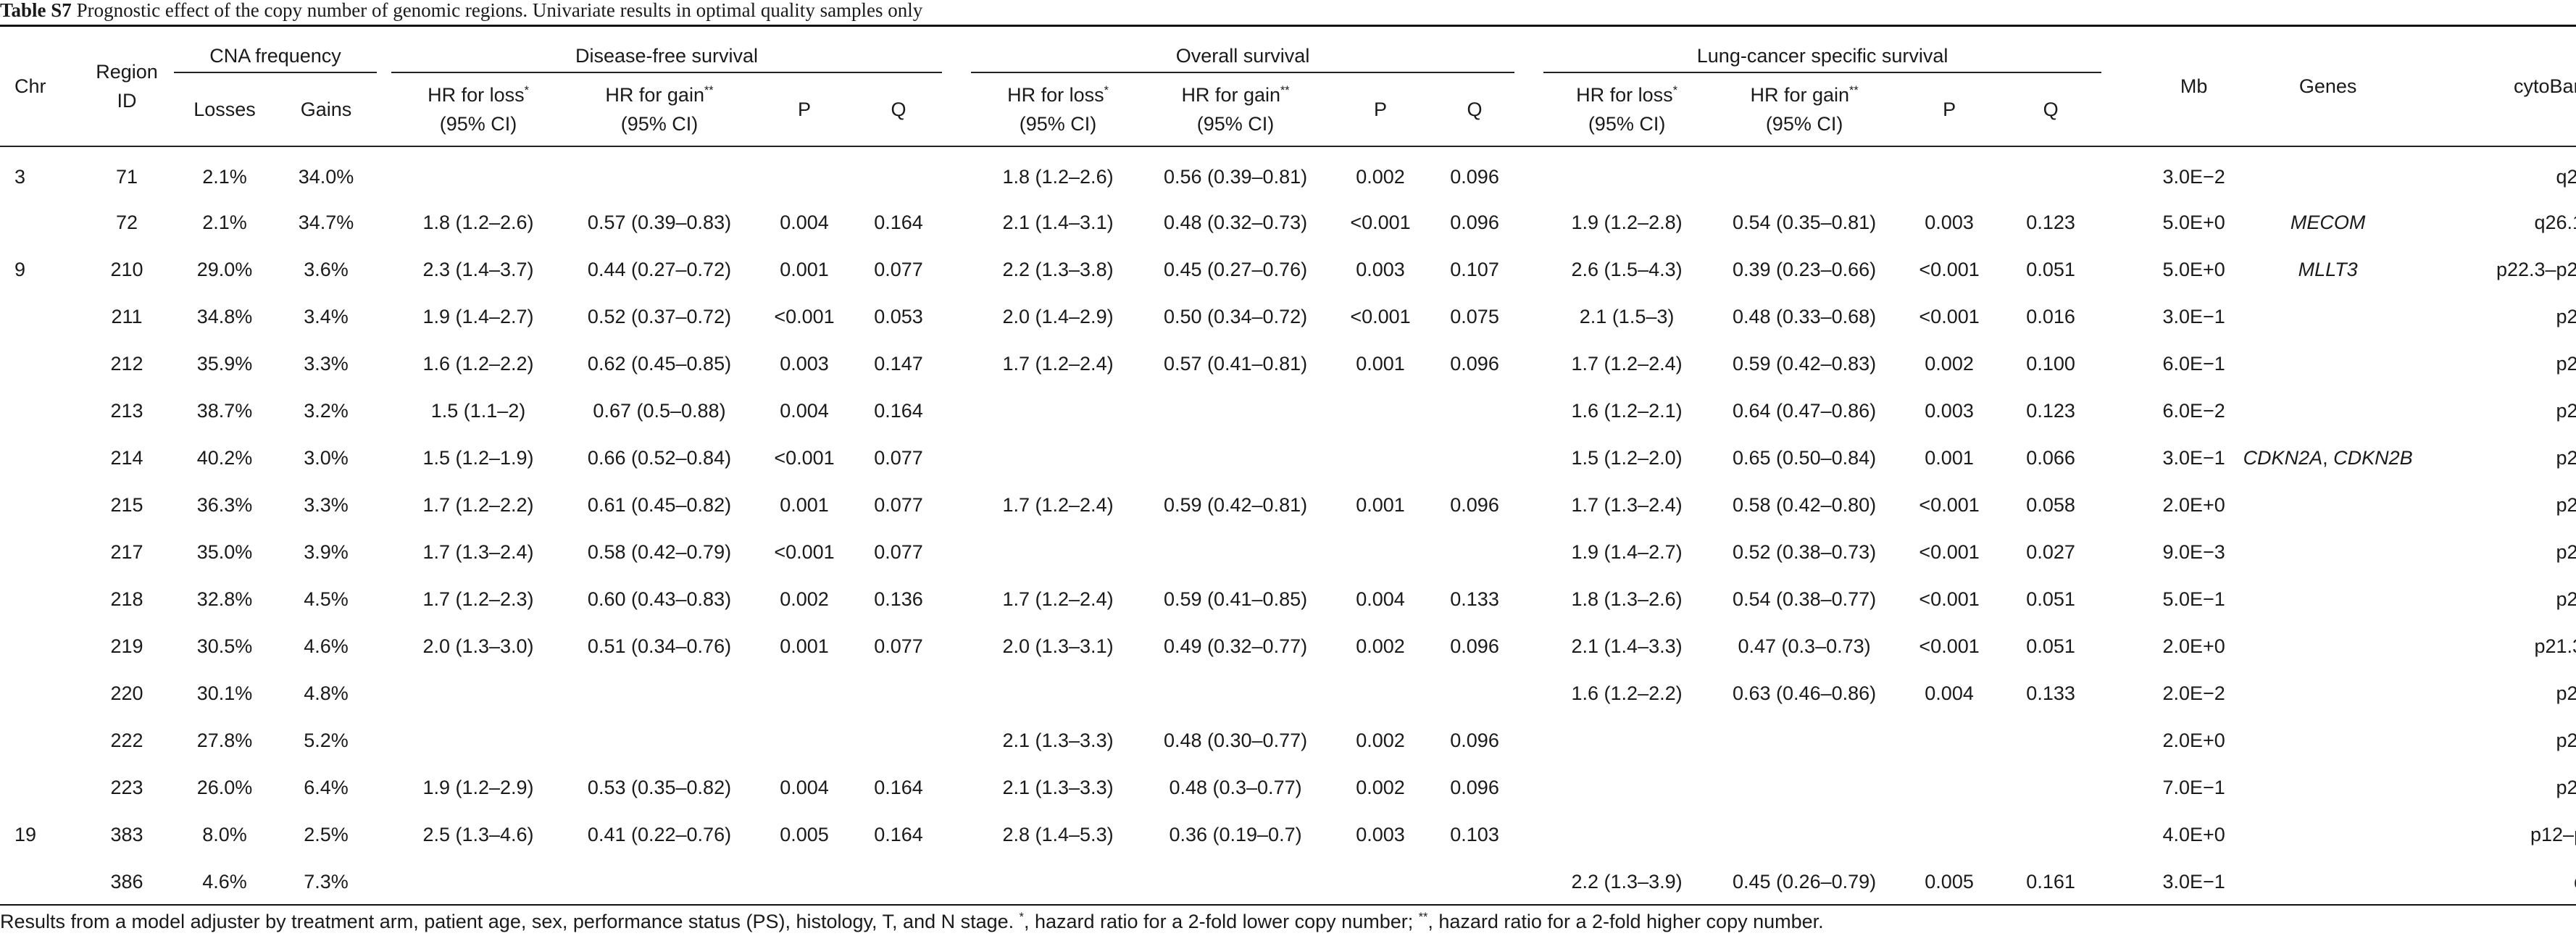 This screenshot has height=936, width=2576. What do you see at coordinates (2328, 222) in the screenshot?
I see `genes-cell: MECOM` at bounding box center [2328, 222].